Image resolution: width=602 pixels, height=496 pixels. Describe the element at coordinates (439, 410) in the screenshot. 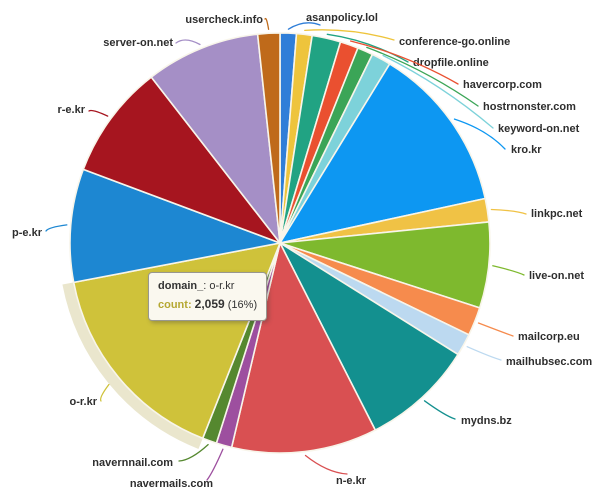

I see `leader-line-mydns.bz` at that location.